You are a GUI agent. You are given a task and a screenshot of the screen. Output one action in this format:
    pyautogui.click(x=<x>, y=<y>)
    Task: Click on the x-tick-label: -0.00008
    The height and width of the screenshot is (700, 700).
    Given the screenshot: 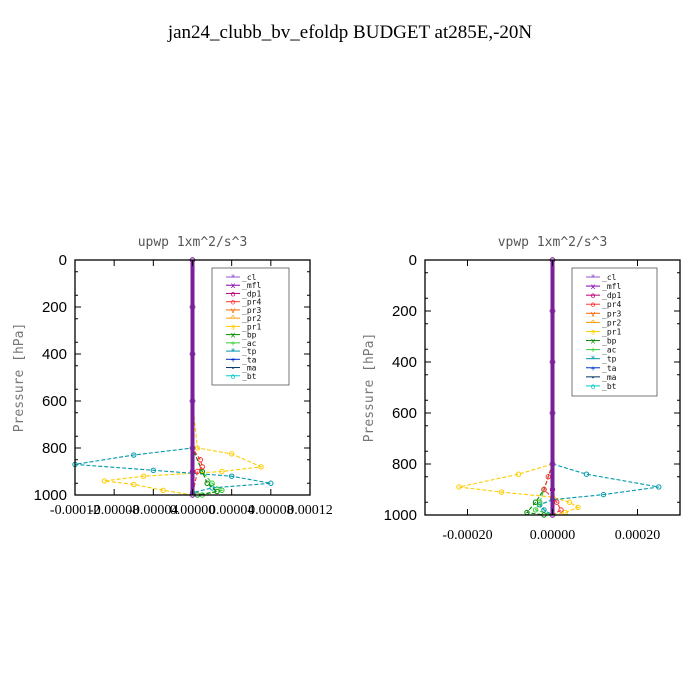 What is the action you would take?
    pyautogui.click(x=114, y=510)
    